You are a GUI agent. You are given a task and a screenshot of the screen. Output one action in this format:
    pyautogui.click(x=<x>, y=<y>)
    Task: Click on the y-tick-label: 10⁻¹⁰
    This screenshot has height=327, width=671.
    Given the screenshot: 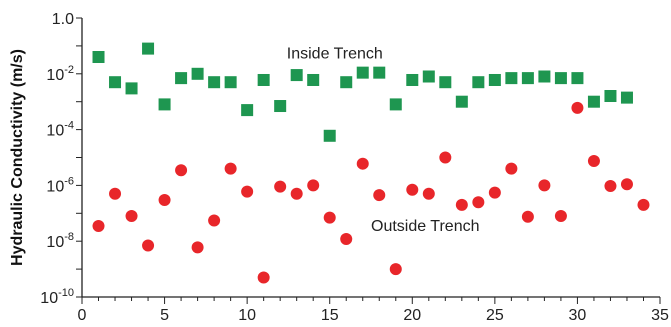 What is the action you would take?
    pyautogui.click(x=57, y=297)
    